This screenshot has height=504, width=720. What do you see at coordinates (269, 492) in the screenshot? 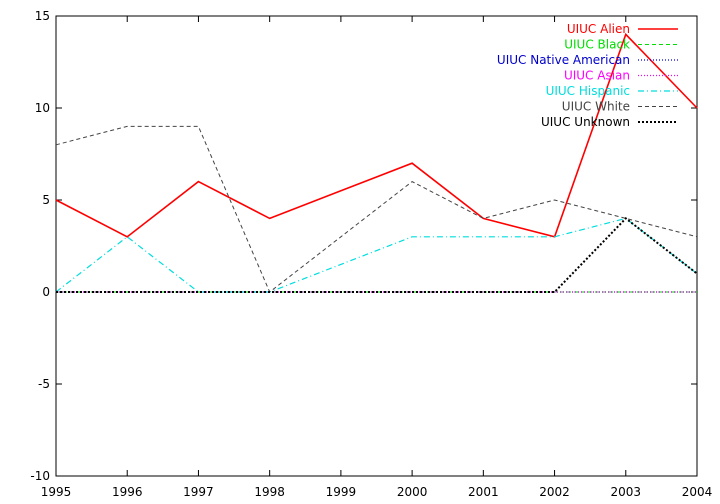
I see `x-tick-label: 1998` at bounding box center [269, 492].